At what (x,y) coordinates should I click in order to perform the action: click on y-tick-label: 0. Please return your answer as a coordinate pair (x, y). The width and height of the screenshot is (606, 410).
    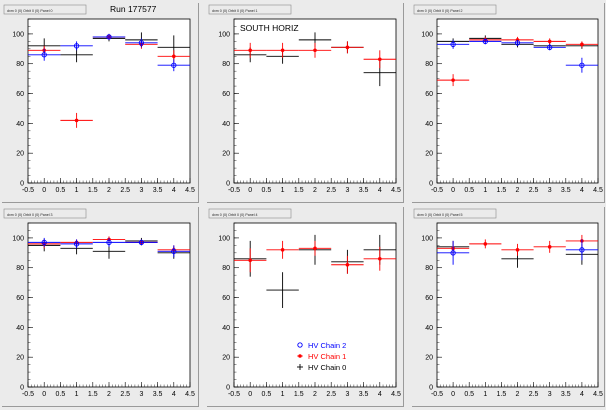
    Looking at the image, I should click on (22, 388).